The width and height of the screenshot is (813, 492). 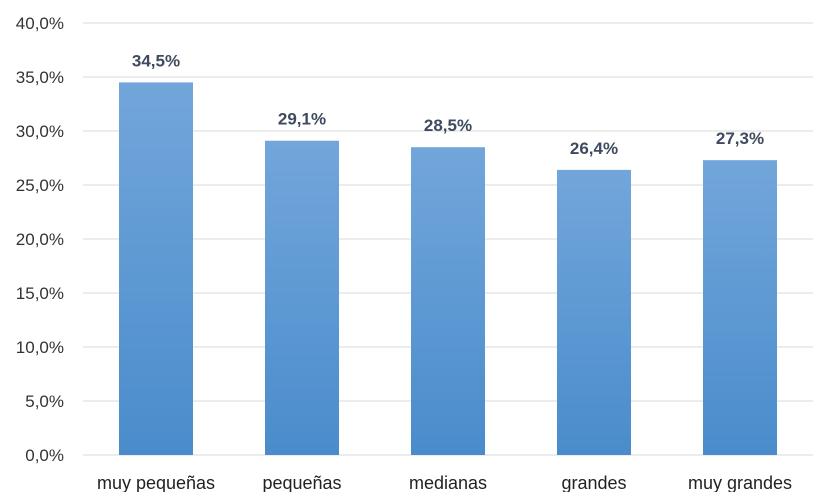 What do you see at coordinates (40, 293) in the screenshot?
I see `y-tick-label: 15,0%` at bounding box center [40, 293].